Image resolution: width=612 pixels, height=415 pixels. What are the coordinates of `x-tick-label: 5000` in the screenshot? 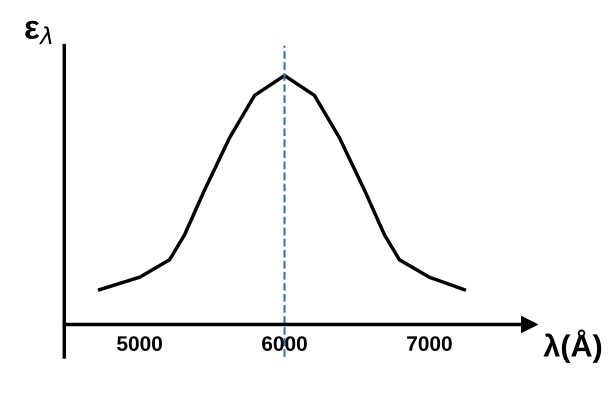 It's located at (139, 343).